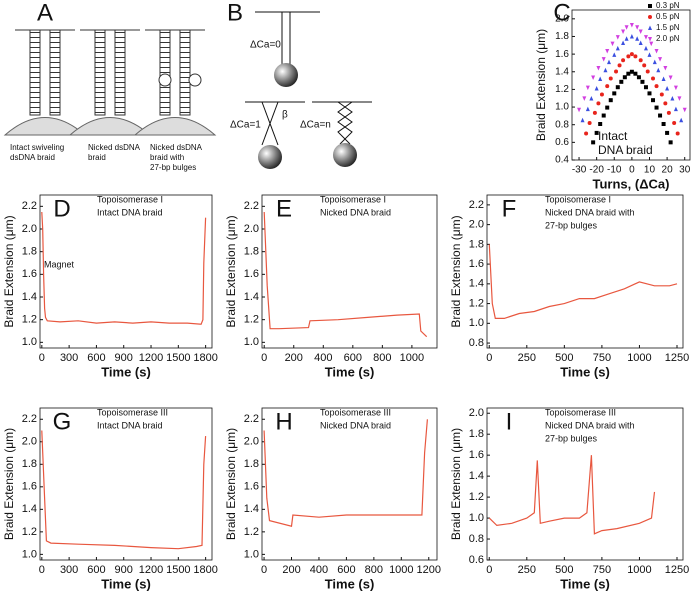  I want to click on diagram-label: β, so click(285, 115).